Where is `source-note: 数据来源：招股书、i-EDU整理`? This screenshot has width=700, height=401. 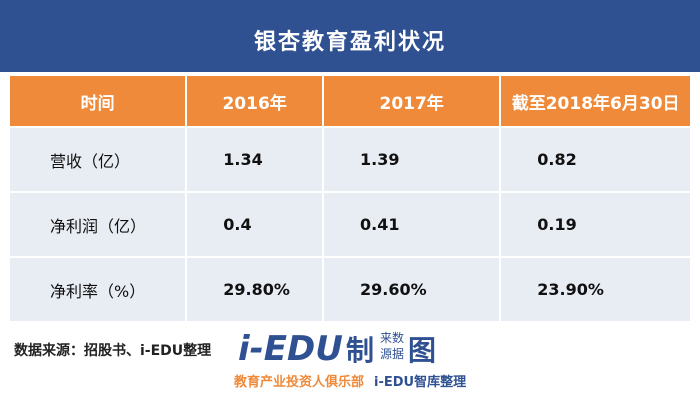
source-note: 数据来源：招股书、i-EDU整理 is located at coordinates (113, 351).